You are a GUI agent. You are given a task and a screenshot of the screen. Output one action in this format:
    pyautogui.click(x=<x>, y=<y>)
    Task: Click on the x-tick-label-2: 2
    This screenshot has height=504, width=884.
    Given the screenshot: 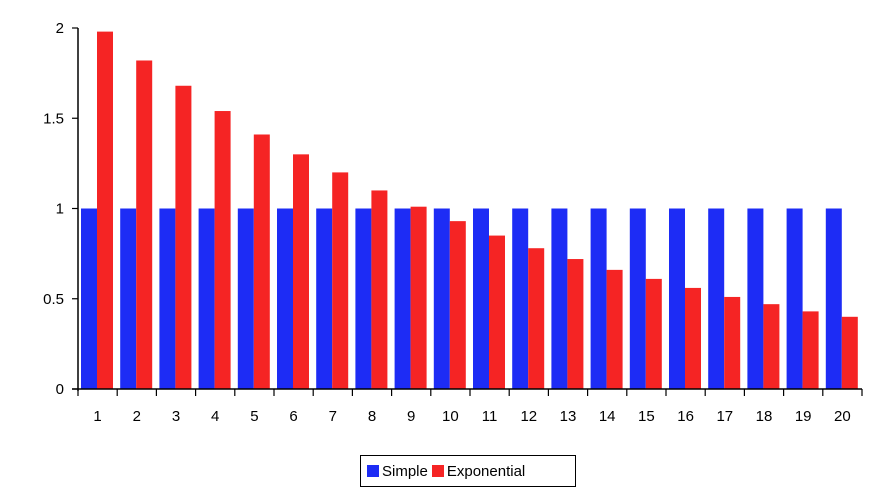 What is the action you would take?
    pyautogui.click(x=137, y=416)
    